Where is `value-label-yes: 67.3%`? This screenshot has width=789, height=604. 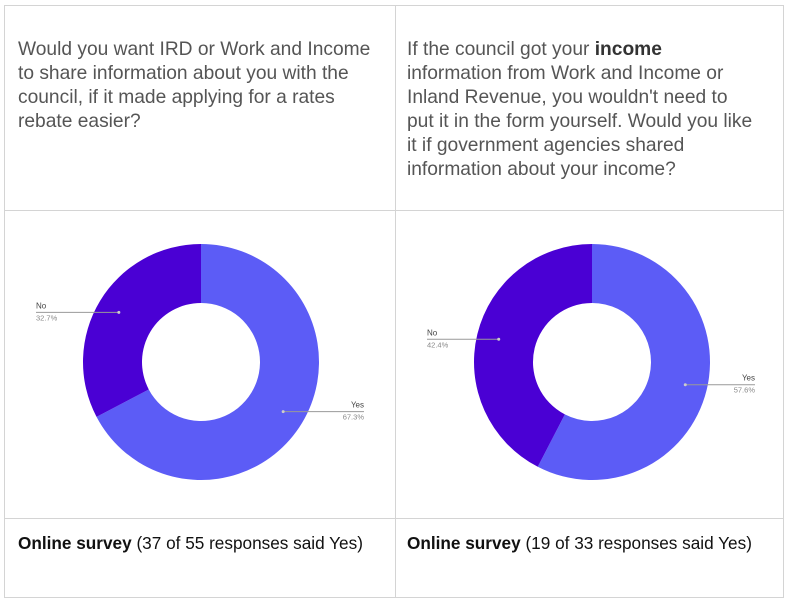
value-label-yes: 67.3% is located at coordinates (354, 417).